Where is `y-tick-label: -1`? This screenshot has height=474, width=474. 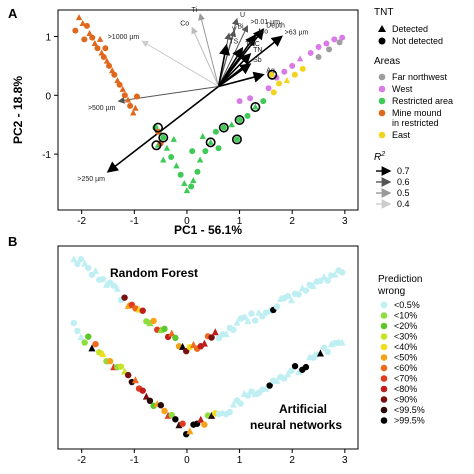
y-tick-label: -1 is located at coordinates (46, 155).